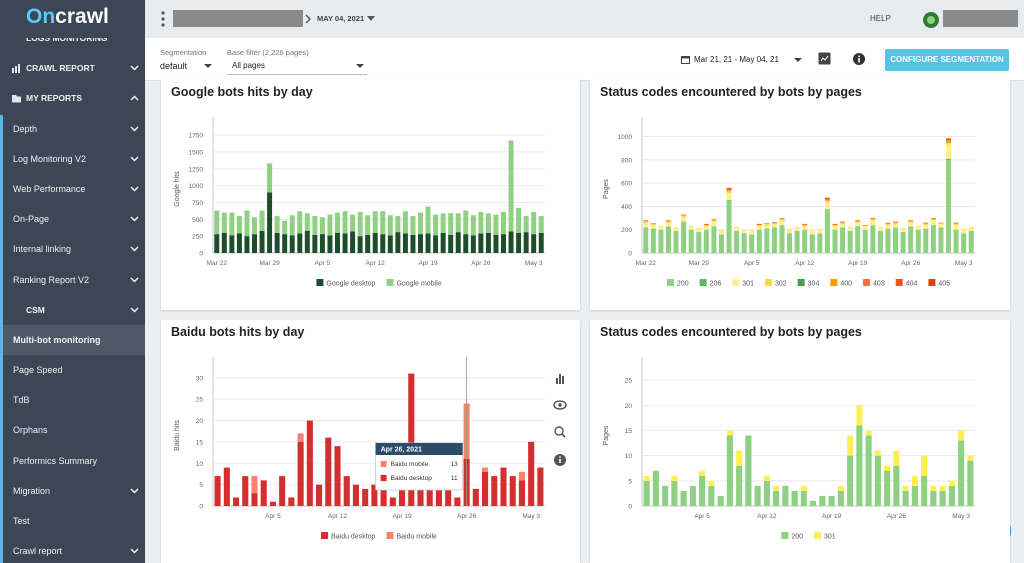 The image size is (1024, 563). What do you see at coordinates (559, 431) in the screenshot?
I see `tool-zoom-icon` at bounding box center [559, 431].